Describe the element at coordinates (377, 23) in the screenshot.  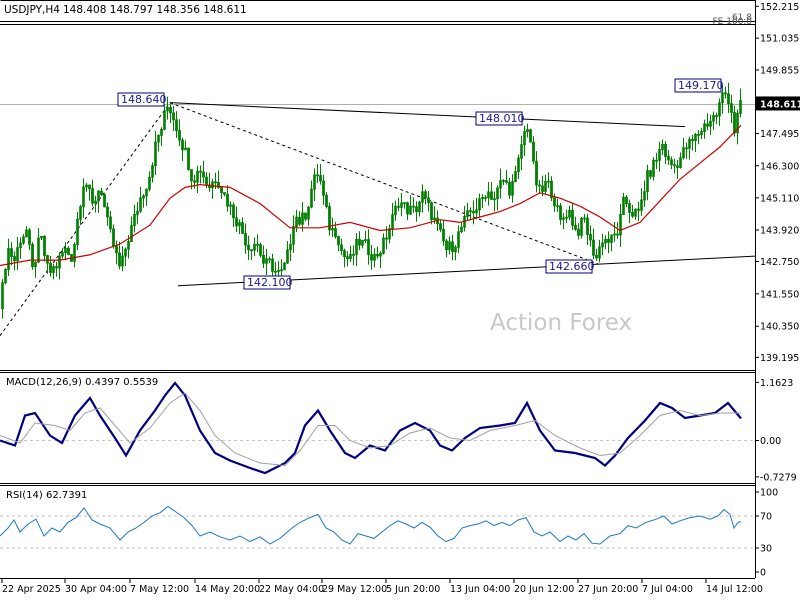
I see `fib-lines` at that location.